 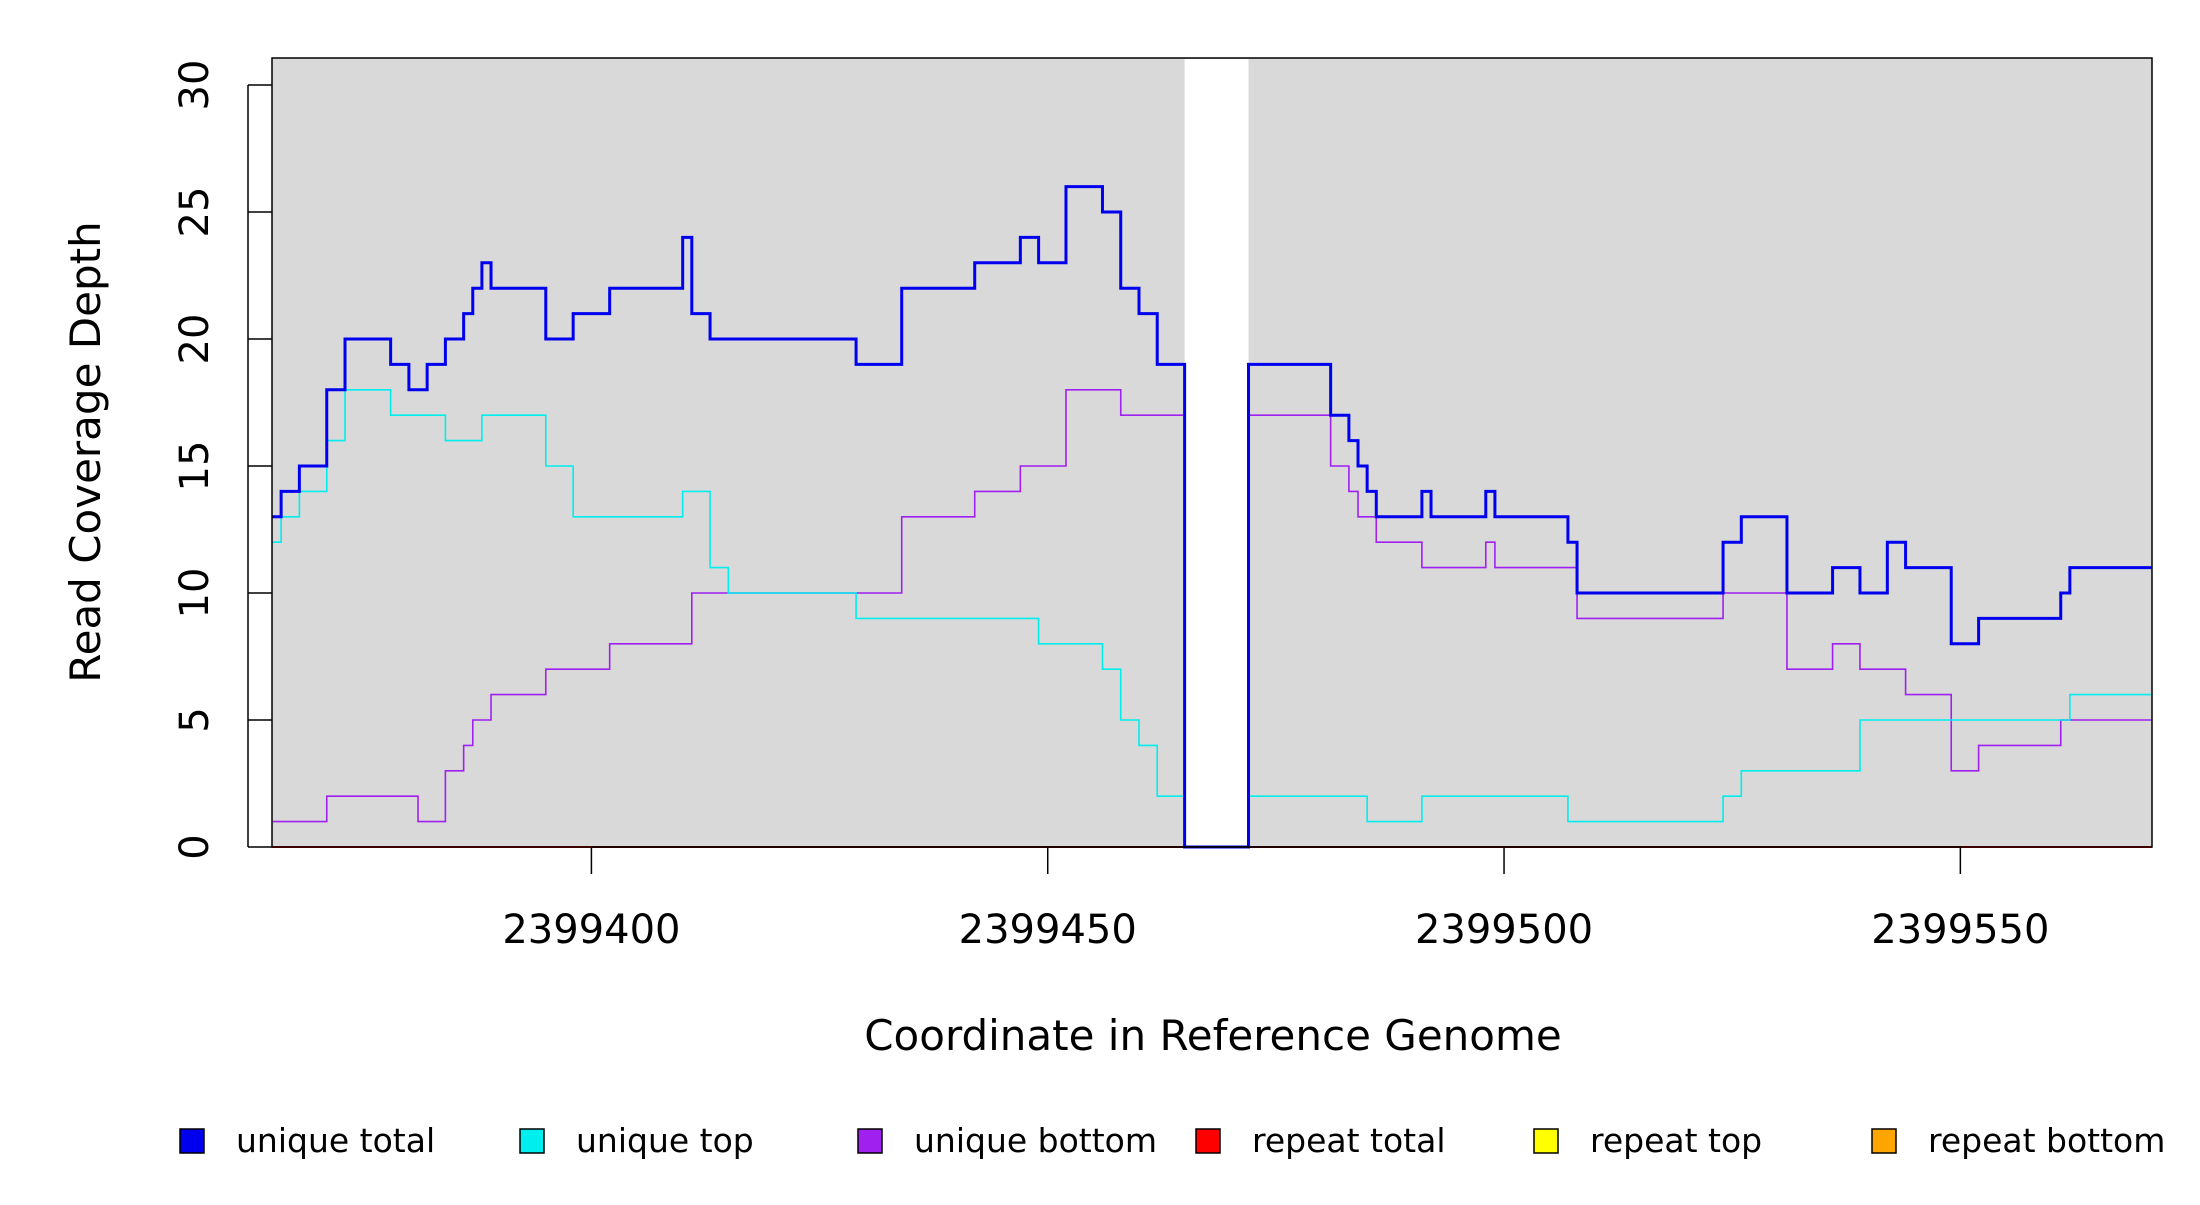 What do you see at coordinates (1960, 930) in the screenshot?
I see `x-tick-label: 2399550` at bounding box center [1960, 930].